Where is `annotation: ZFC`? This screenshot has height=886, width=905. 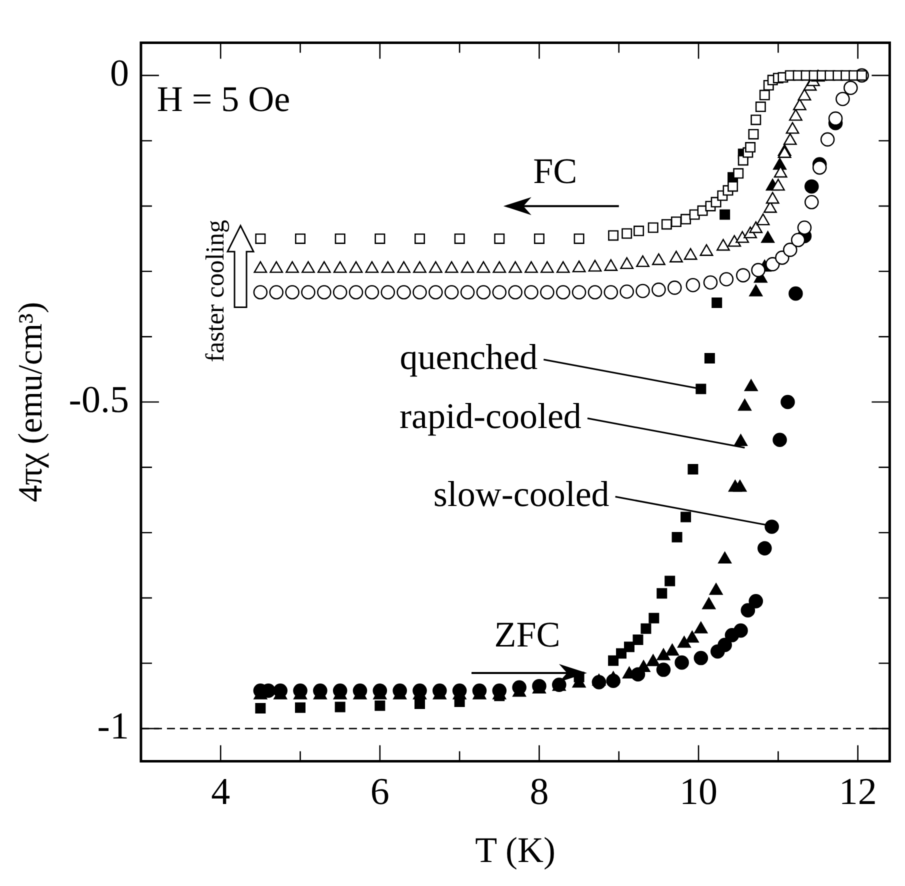 annotation: ZFC is located at coordinates (527, 634).